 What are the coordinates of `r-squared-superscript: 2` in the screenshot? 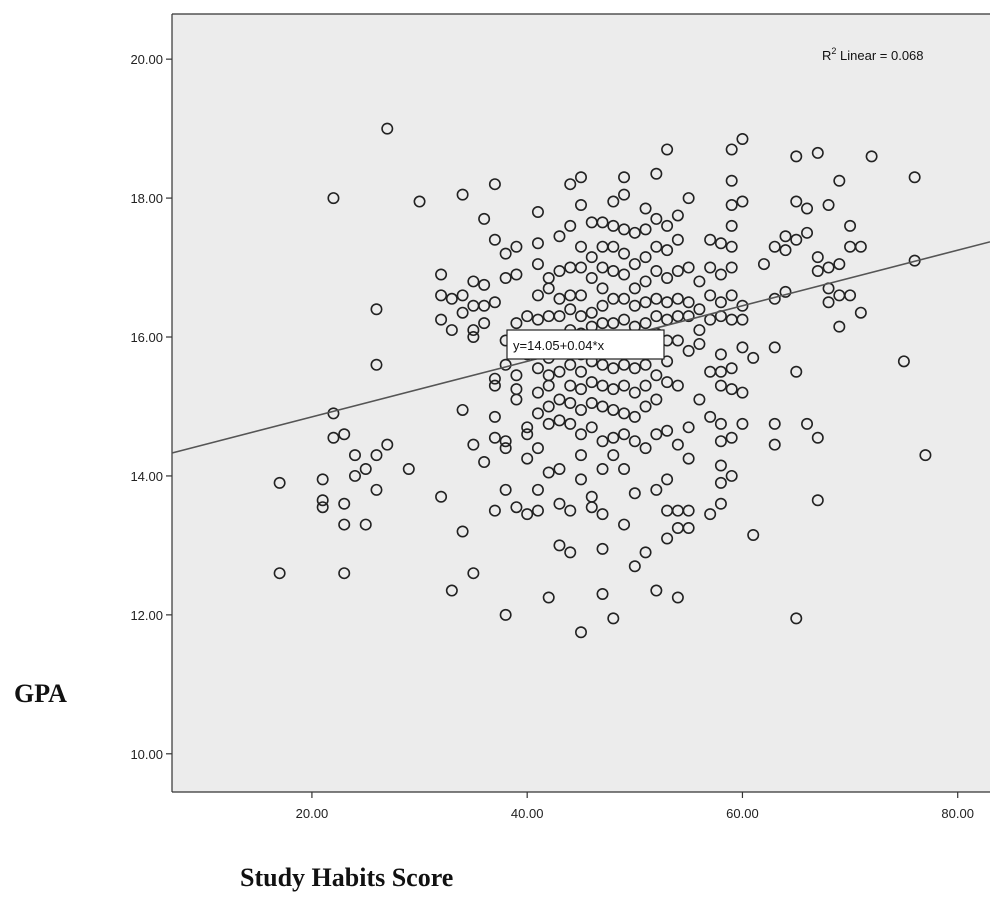 It's located at (833, 51).